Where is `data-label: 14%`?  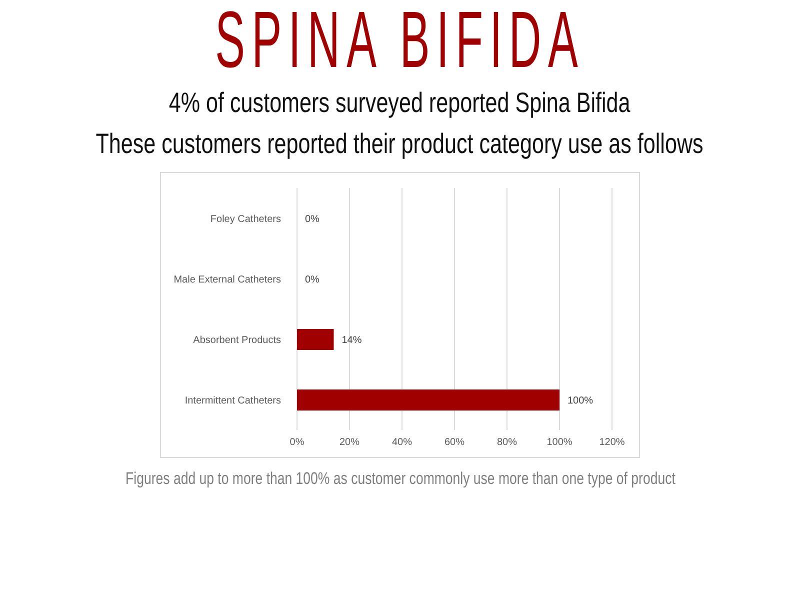 data-label: 14% is located at coordinates (352, 340).